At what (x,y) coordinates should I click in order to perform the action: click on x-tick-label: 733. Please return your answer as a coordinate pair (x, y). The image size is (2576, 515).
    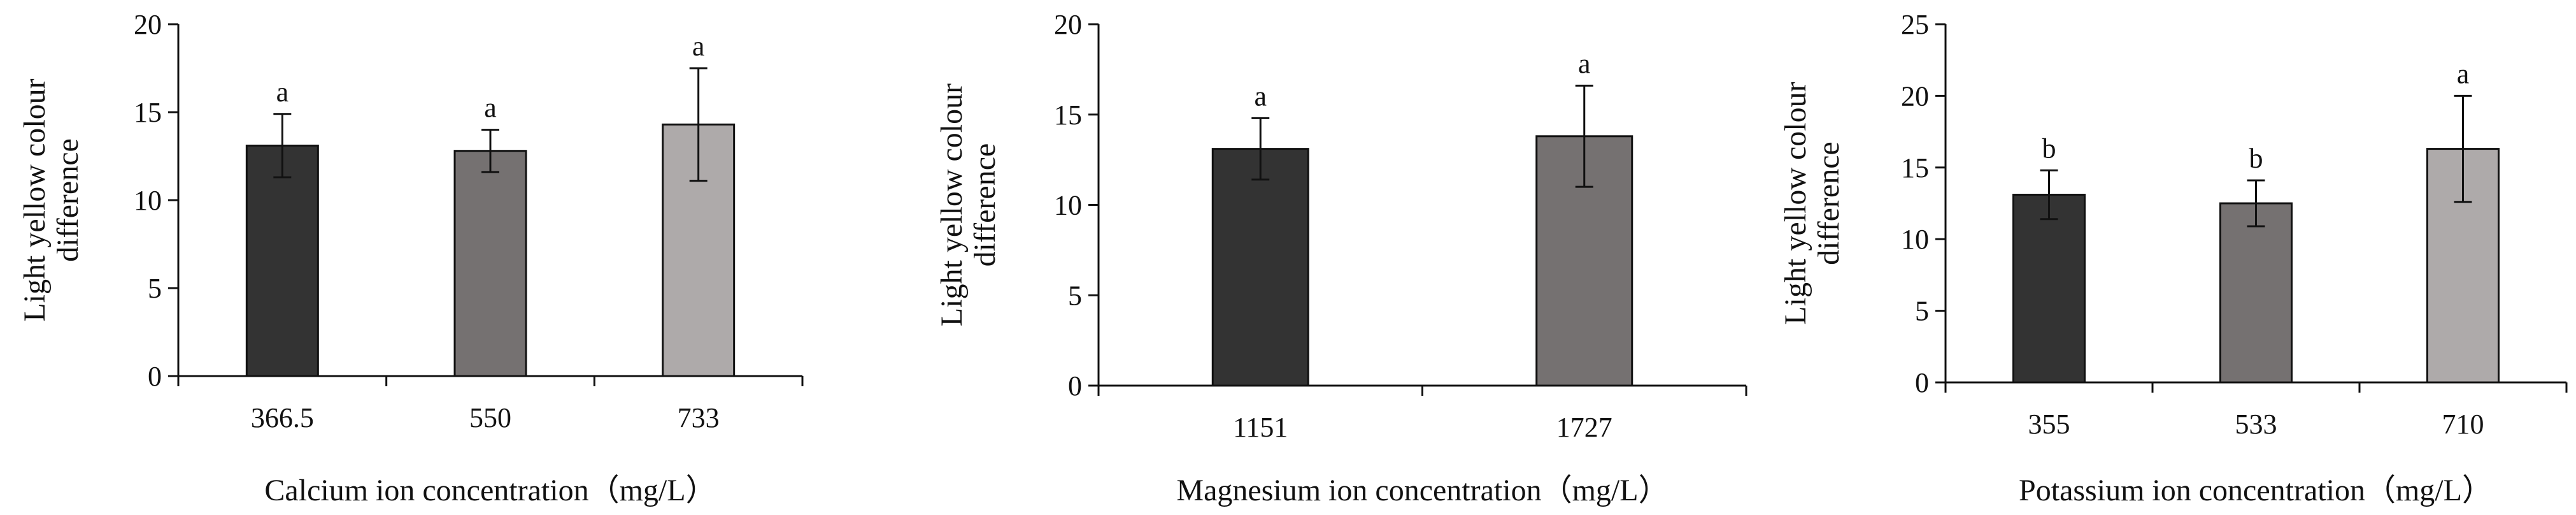
    Looking at the image, I should click on (699, 417).